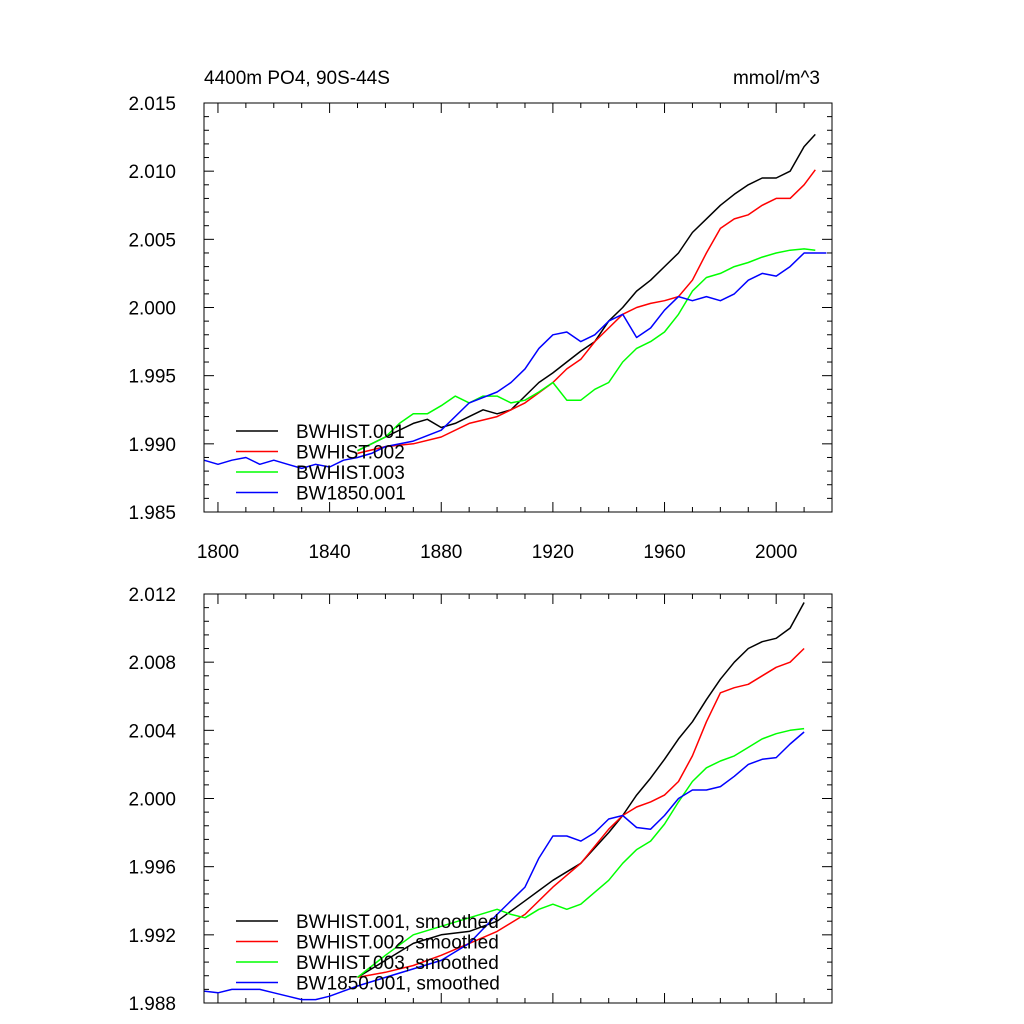 This screenshot has width=1024, height=1024. Describe the element at coordinates (152, 731) in the screenshot. I see `y-tick-label: 2.004` at that location.